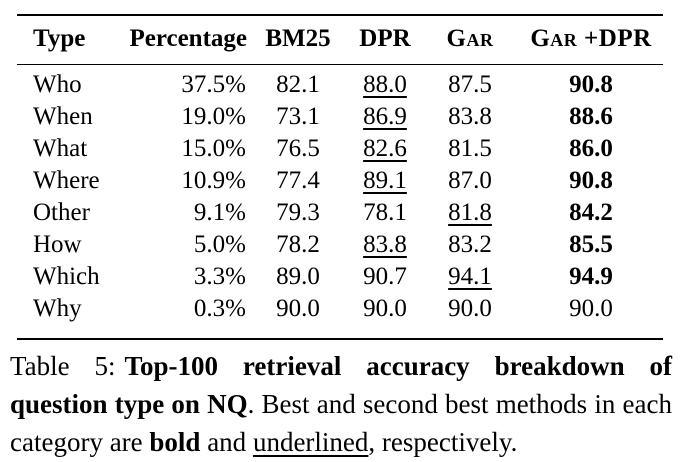  What do you see at coordinates (385, 212) in the screenshot?
I see `table-cell: 78.1` at bounding box center [385, 212].